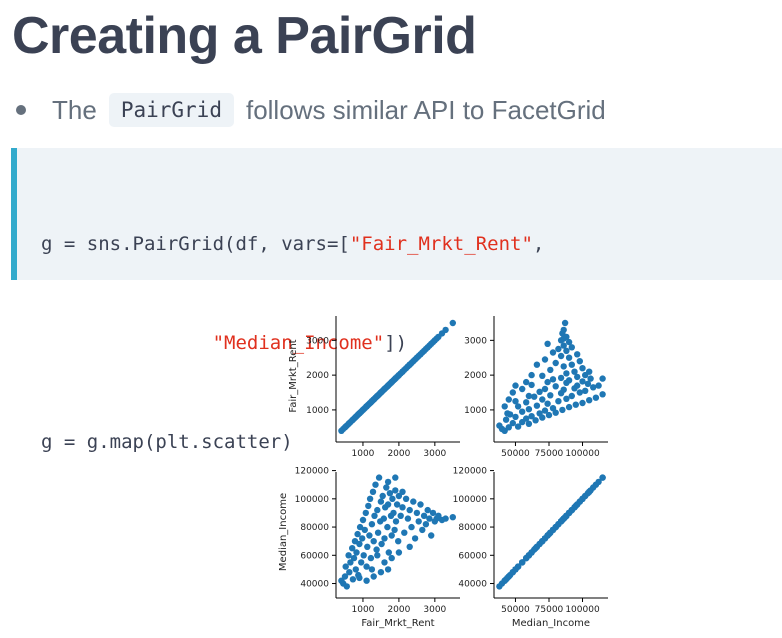  I want to click on y-tick-label: 120000, so click(470, 472).